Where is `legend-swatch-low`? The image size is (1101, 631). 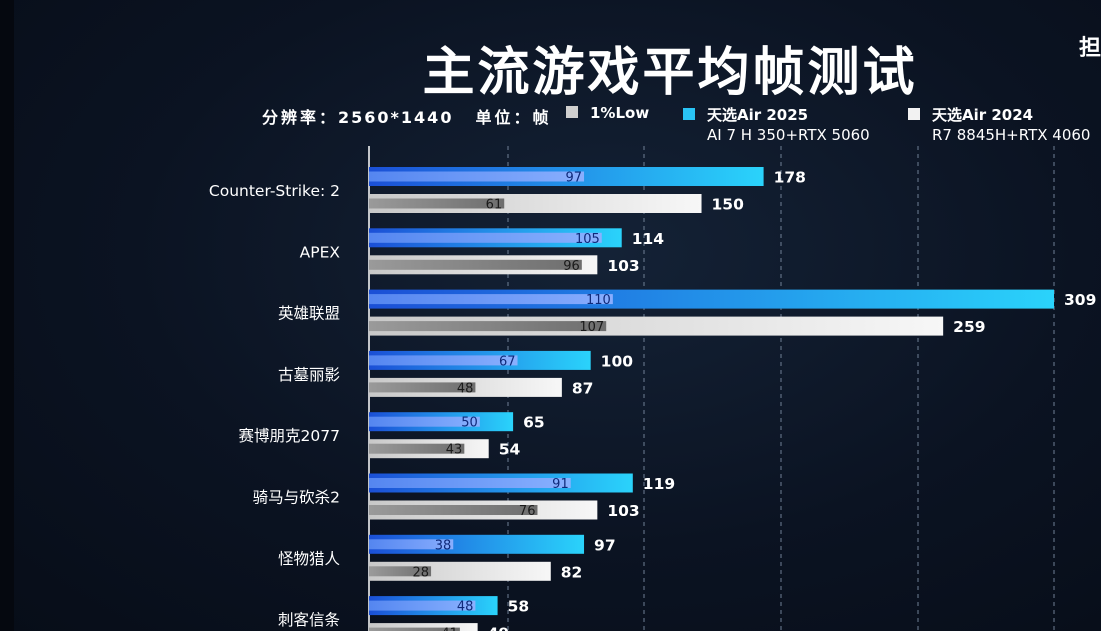 legend-swatch-low is located at coordinates (572, 111).